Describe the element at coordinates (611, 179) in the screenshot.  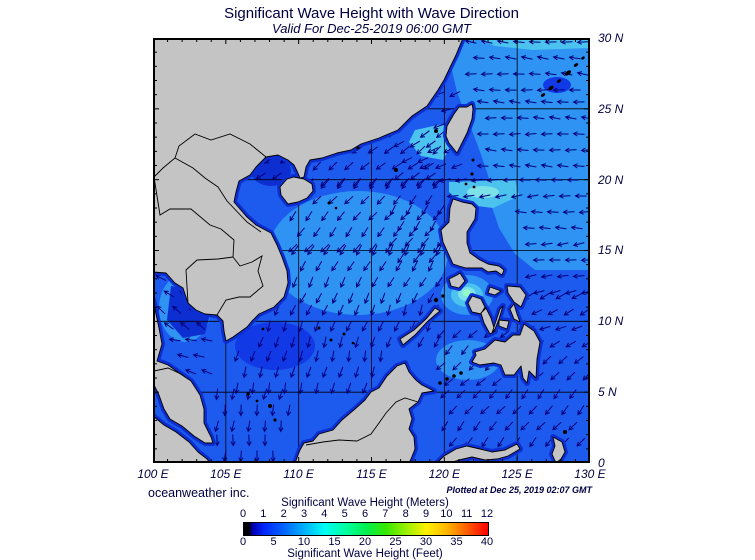
I see `lat-label: 20 N` at that location.